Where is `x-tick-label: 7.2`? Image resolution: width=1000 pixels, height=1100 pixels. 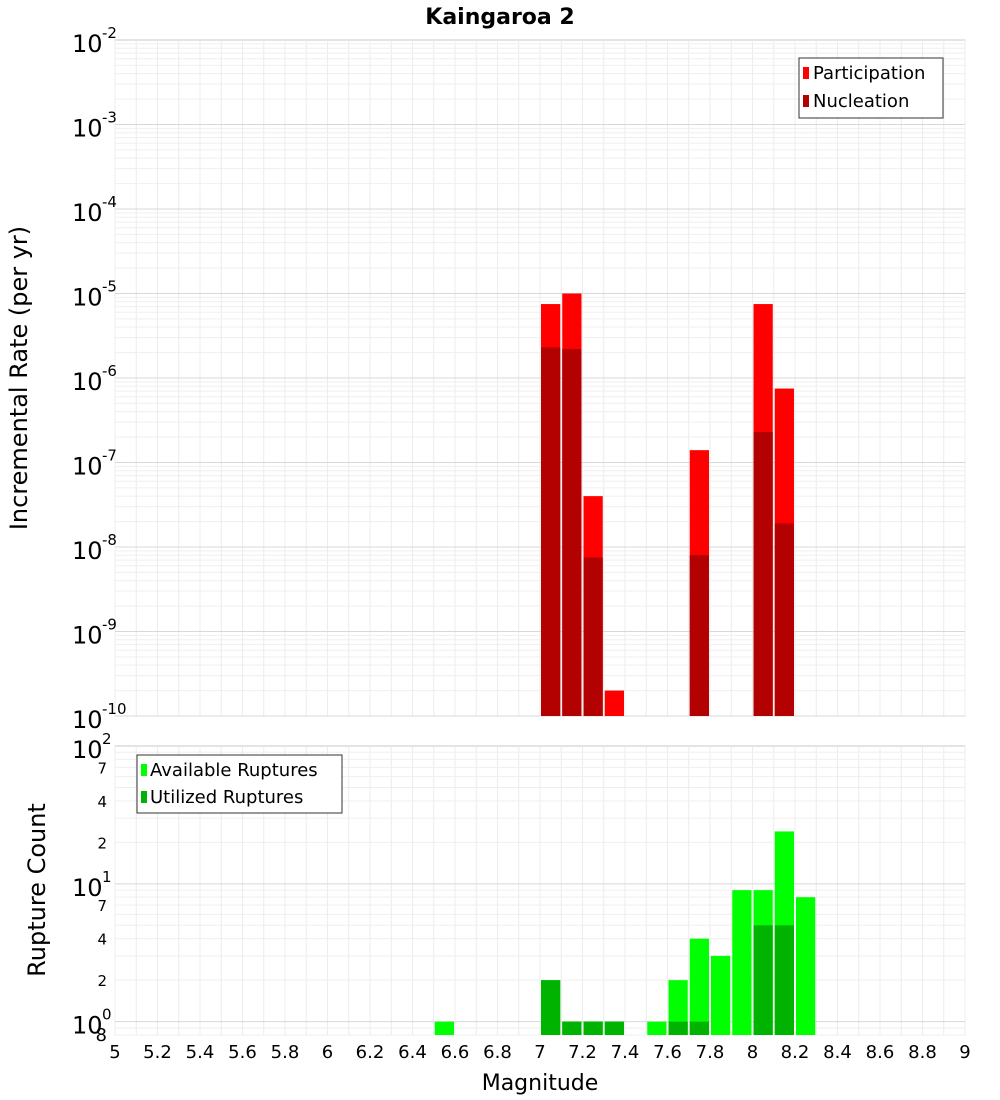 x-tick-label: 7.2 is located at coordinates (582, 1052).